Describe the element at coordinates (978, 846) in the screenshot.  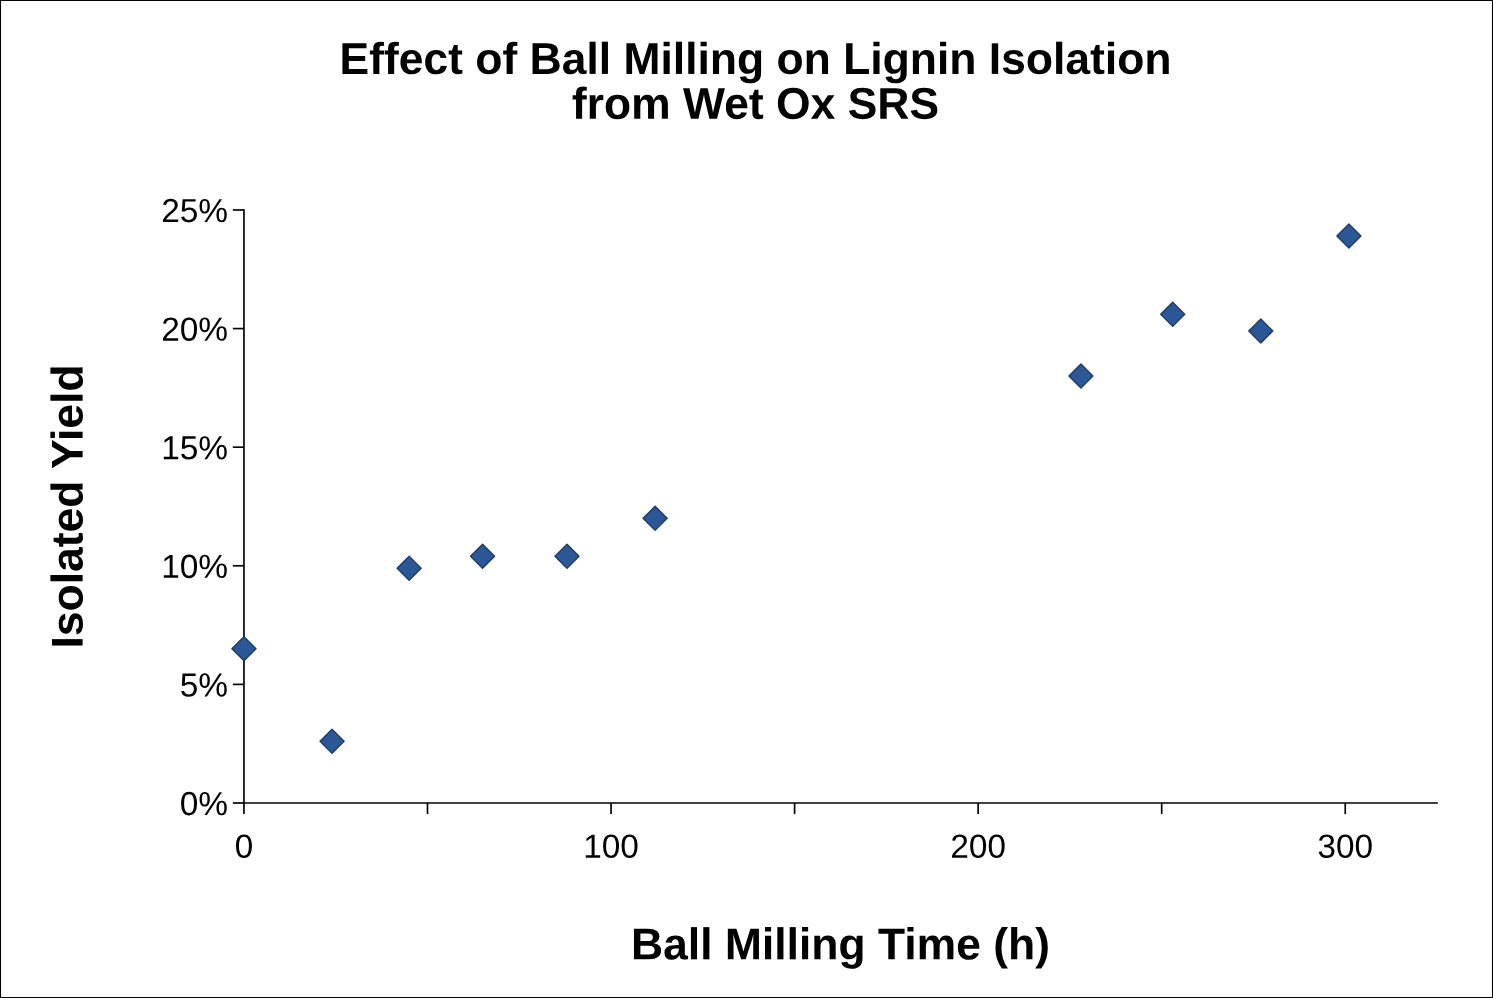
I see `x-tick-label: 200` at that location.